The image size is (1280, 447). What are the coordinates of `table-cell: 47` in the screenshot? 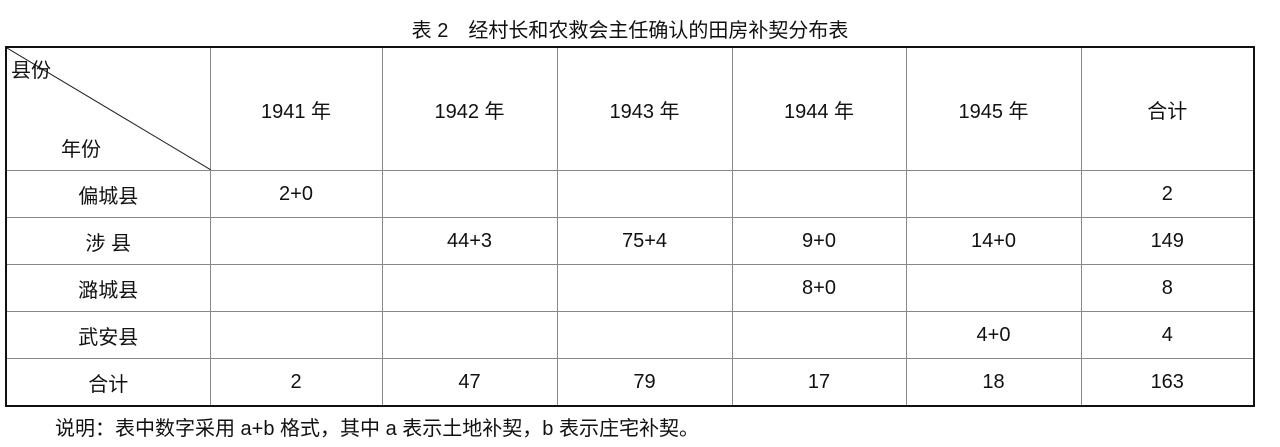 It's located at (469, 382).